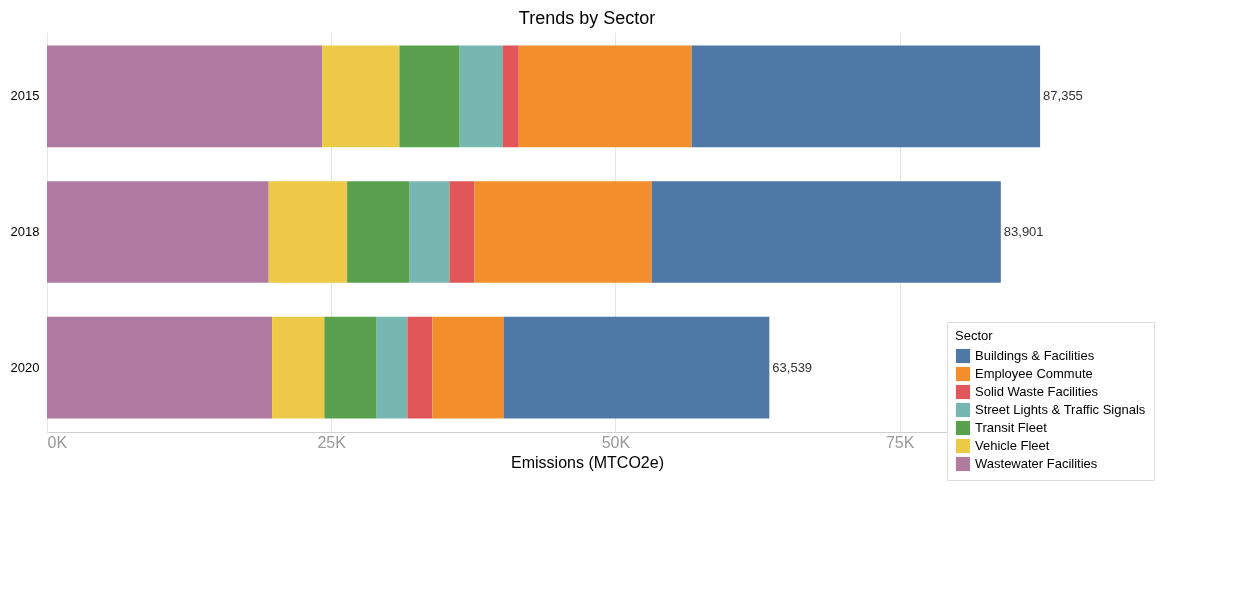 Image resolution: width=1246 pixels, height=608 pixels. Describe the element at coordinates (1037, 391) in the screenshot. I see `legend-label: Solid Waste Facilities` at that location.